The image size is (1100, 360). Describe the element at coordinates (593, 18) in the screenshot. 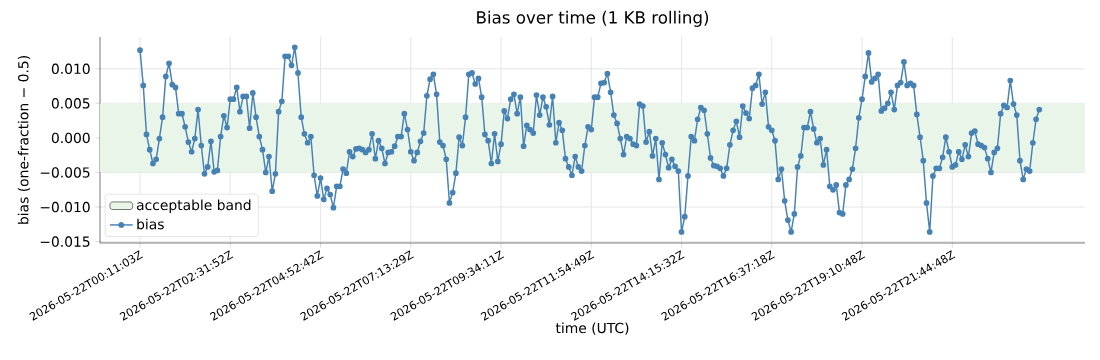

I see `chart-title: Bias over time (1 KB rolling)` at that location.